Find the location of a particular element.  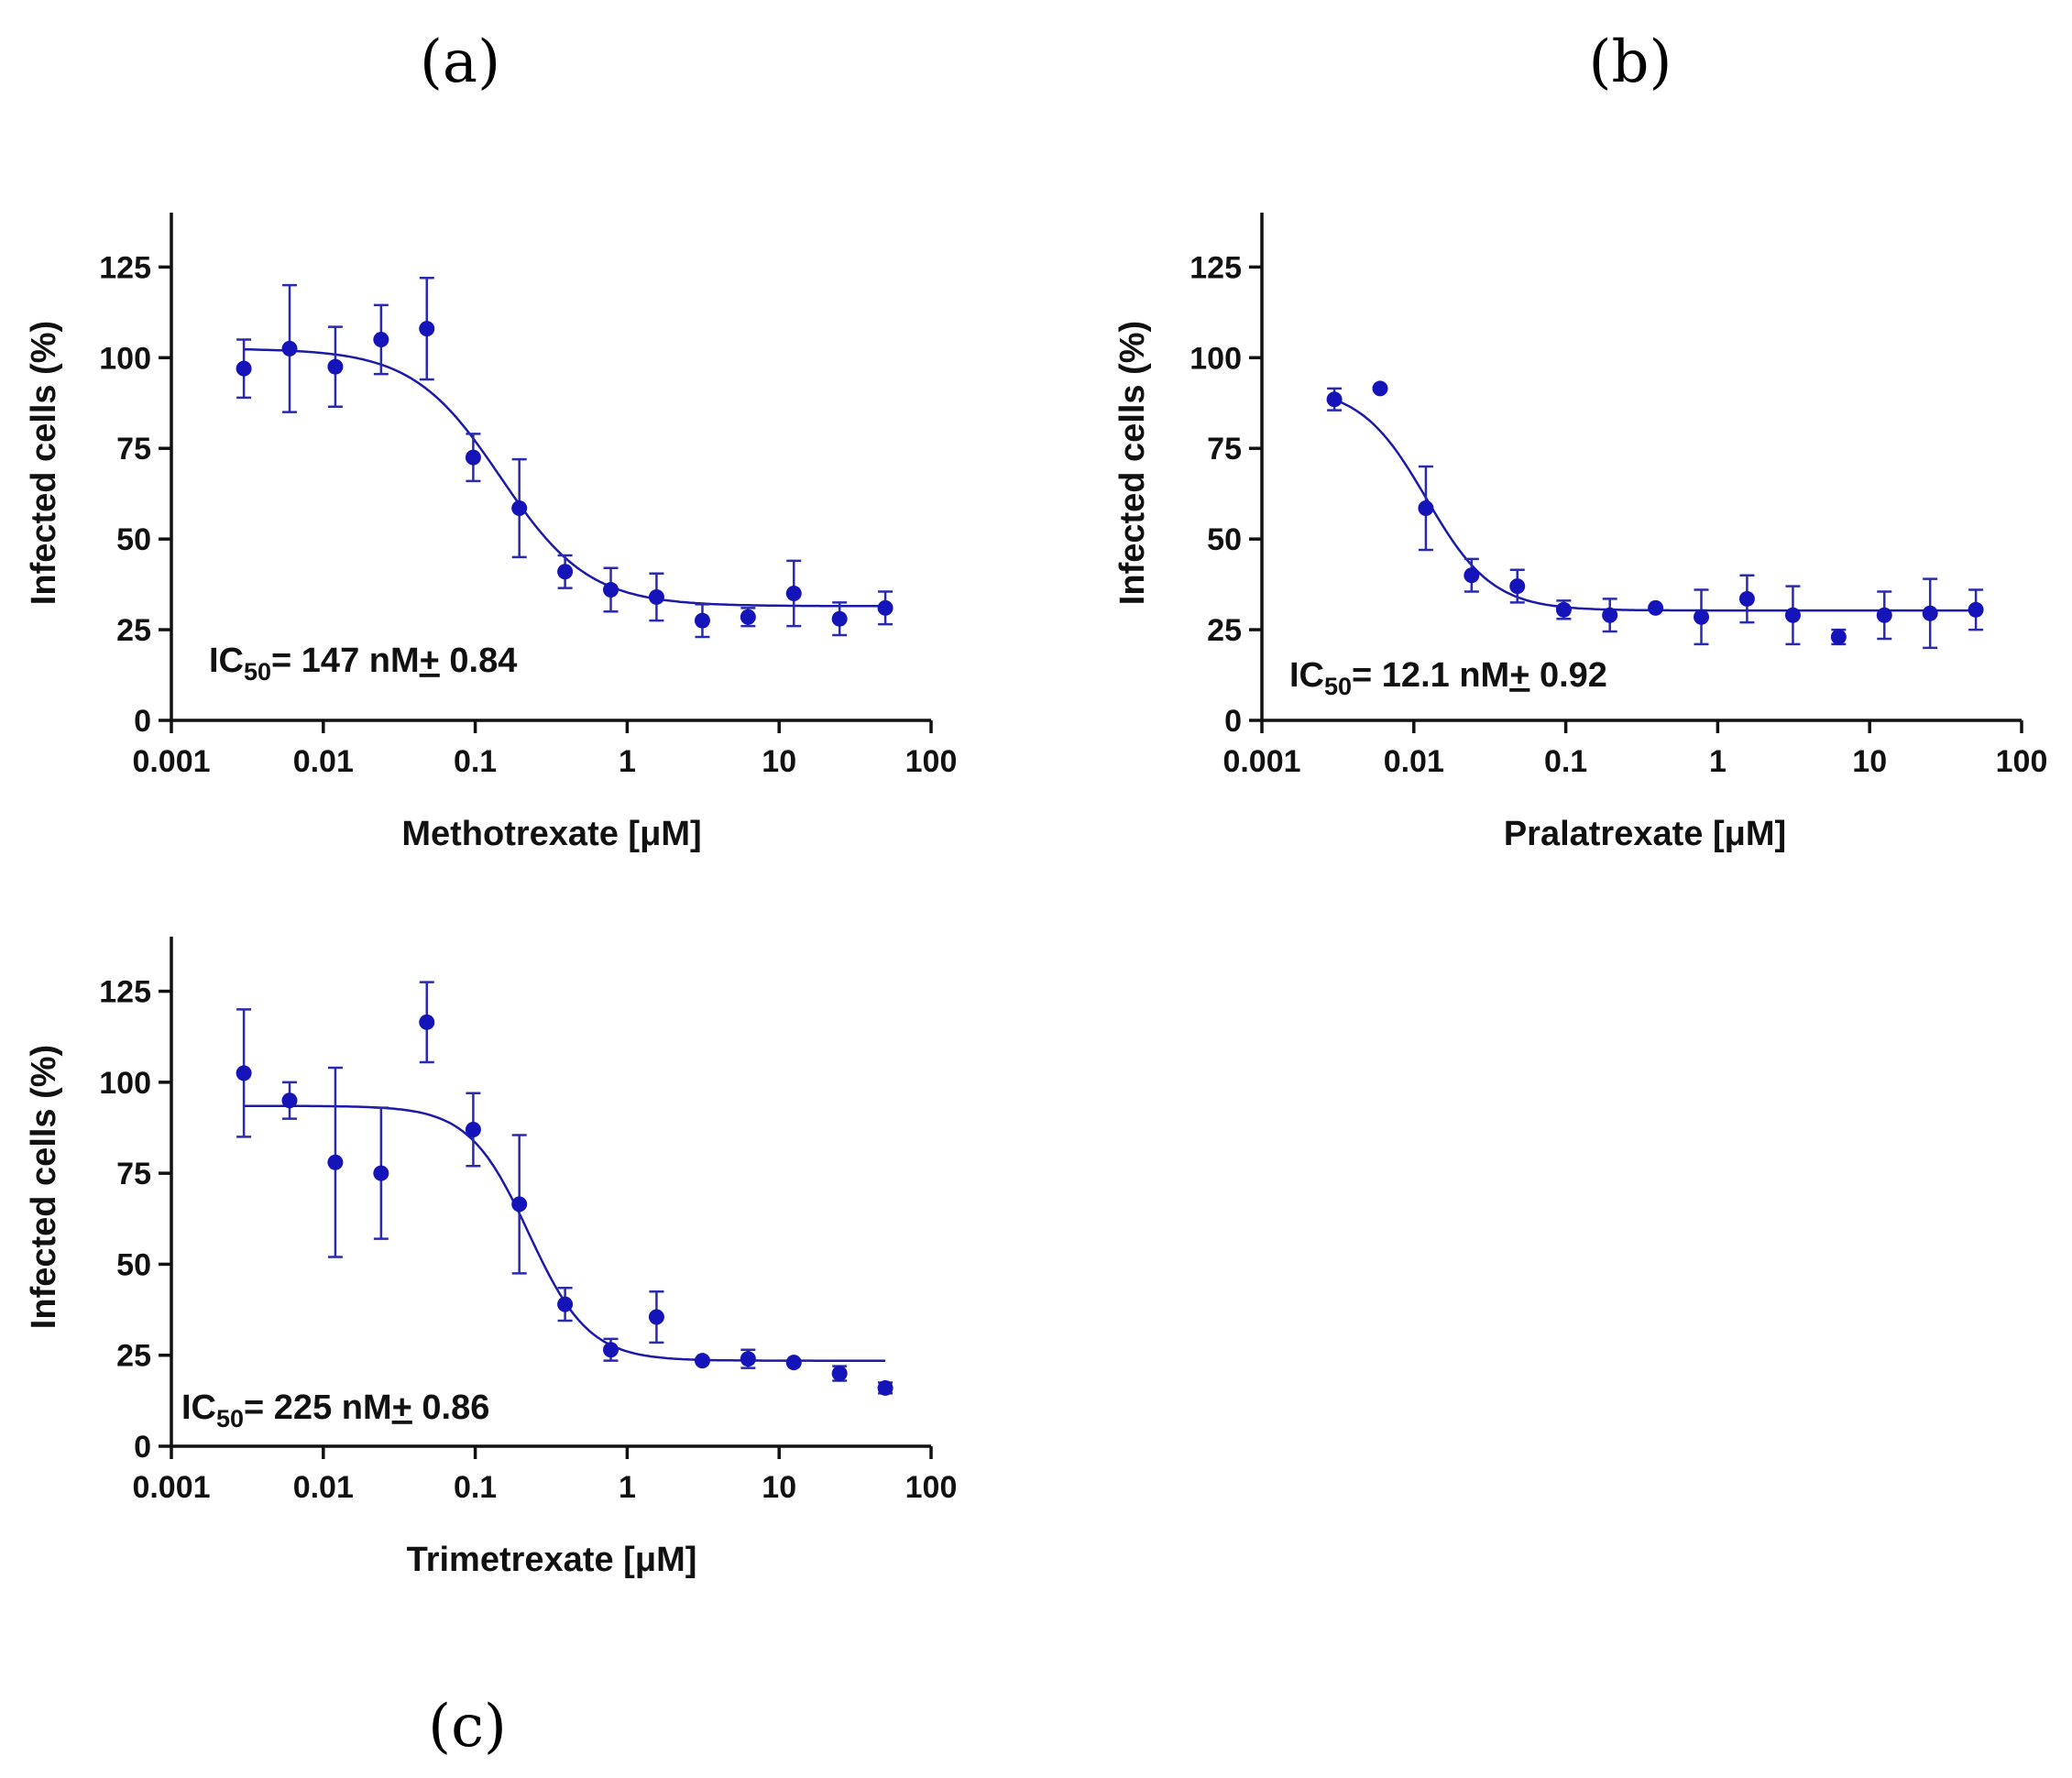

y-axis-title-c: Infected cells (%) is located at coordinates (44, 1187).